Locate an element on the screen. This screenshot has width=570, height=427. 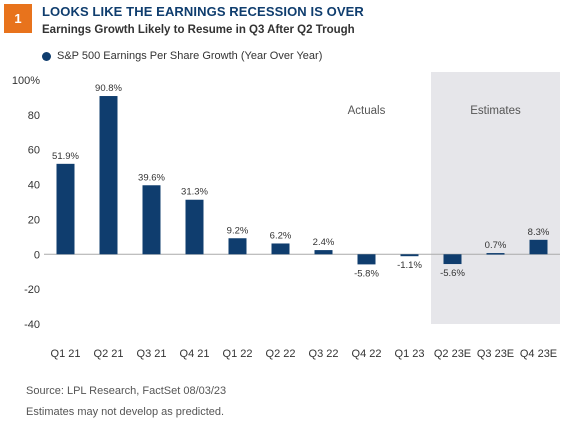
y-tick-label: 100% is located at coordinates (26, 81).